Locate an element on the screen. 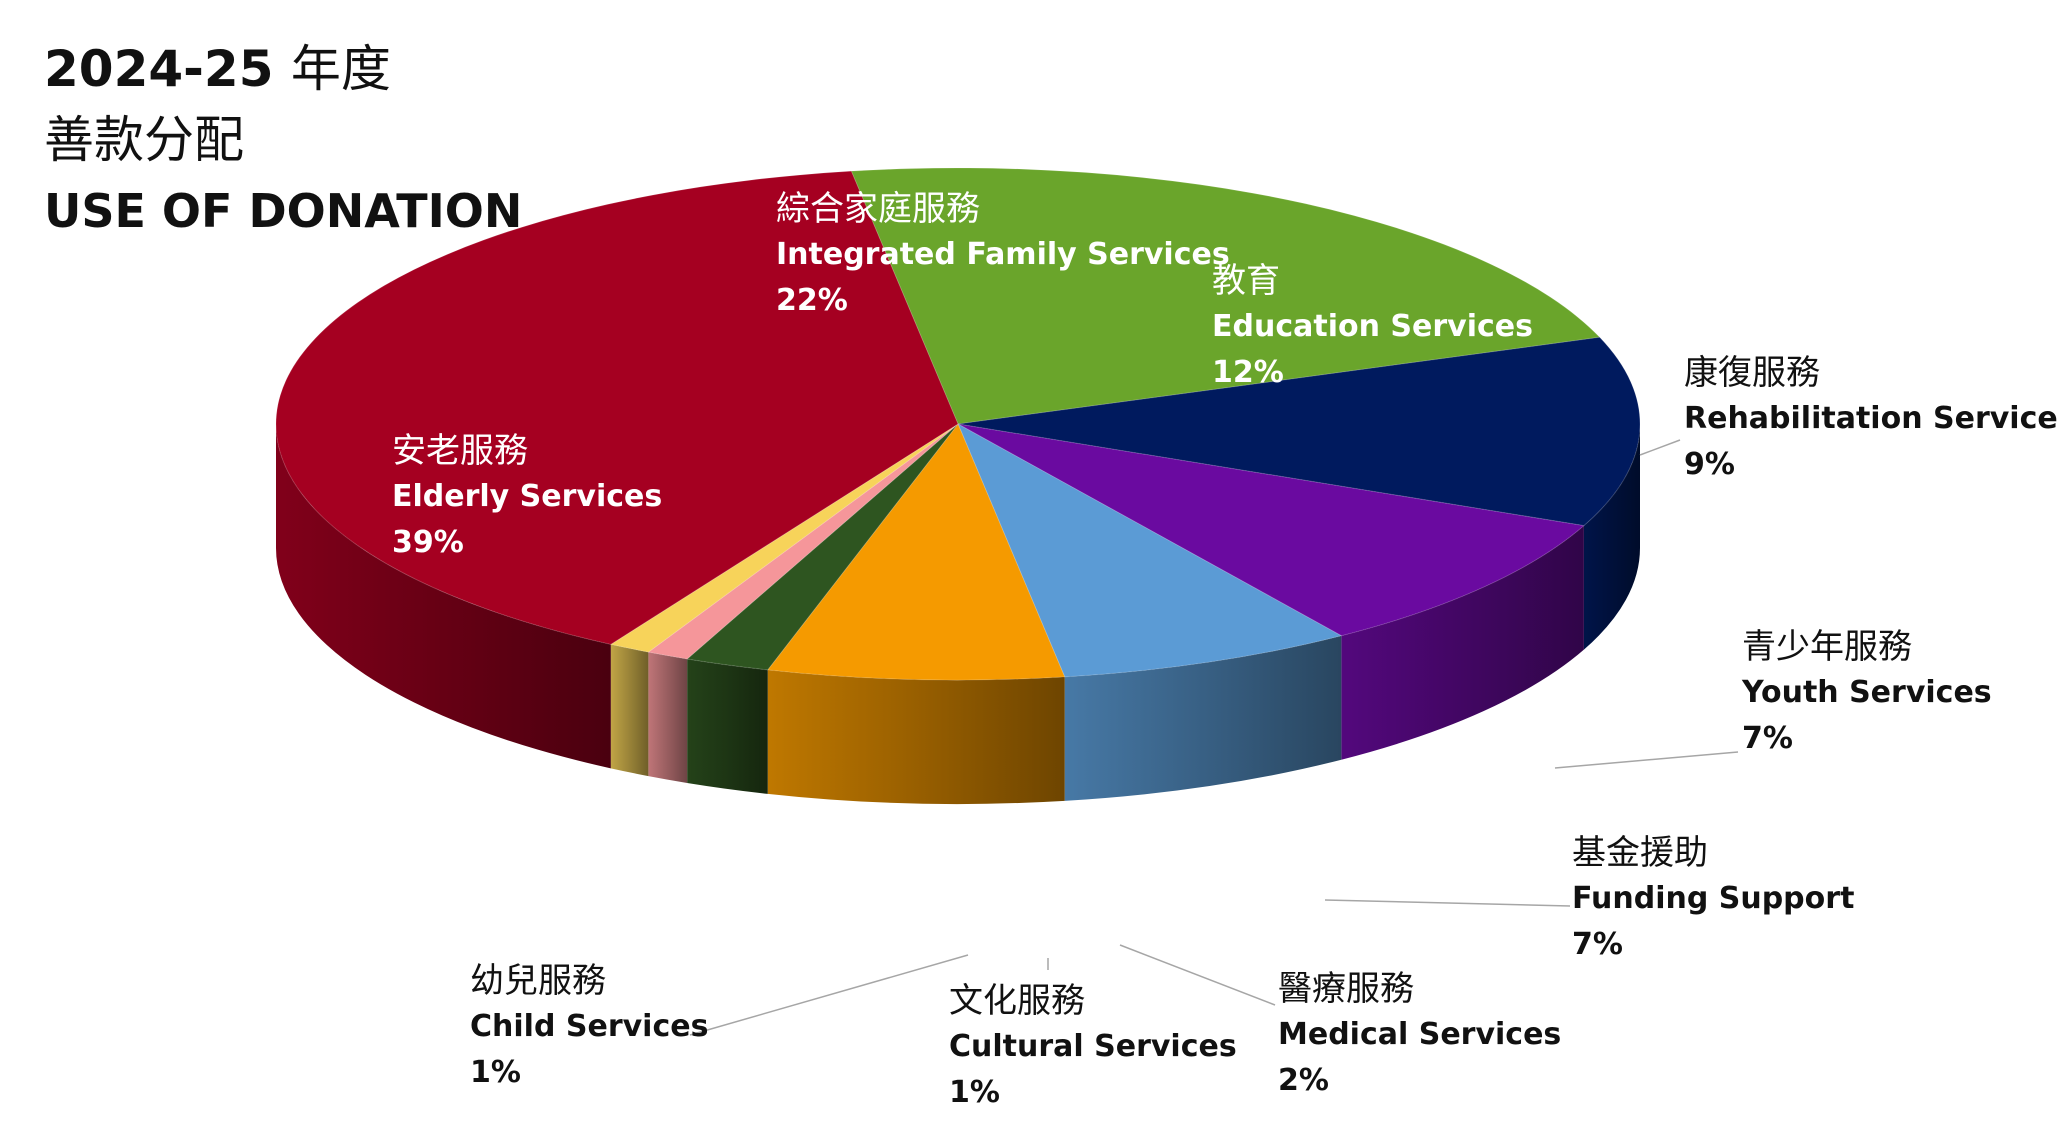  label-education: 教育 Education Services 12% is located at coordinates (1372, 325).